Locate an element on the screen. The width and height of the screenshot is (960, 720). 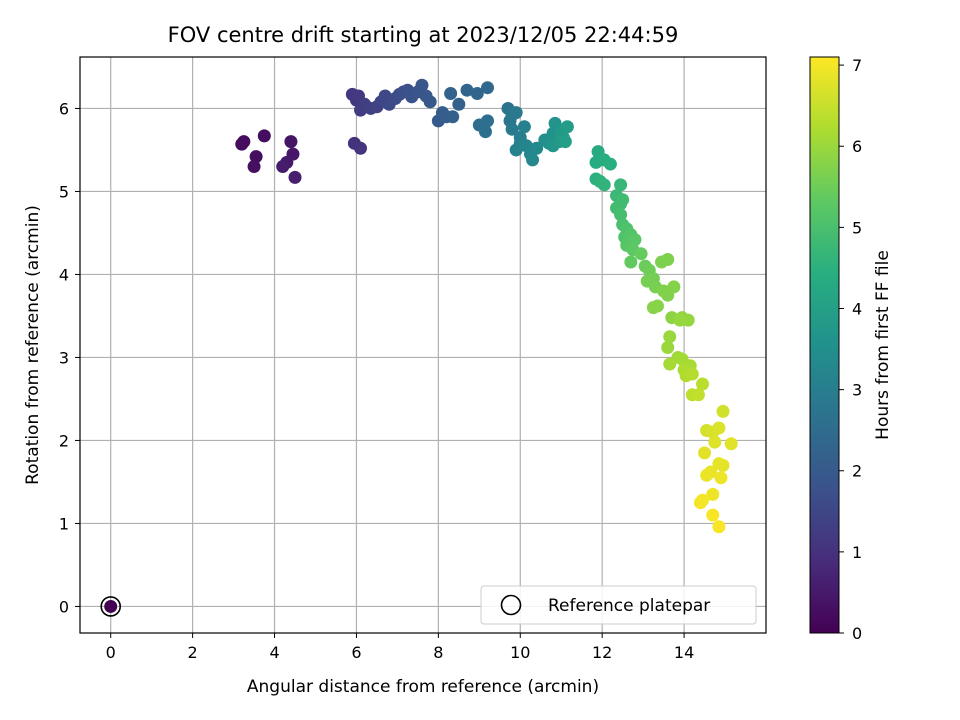
x-tick-label: 0 is located at coordinates (111, 652).